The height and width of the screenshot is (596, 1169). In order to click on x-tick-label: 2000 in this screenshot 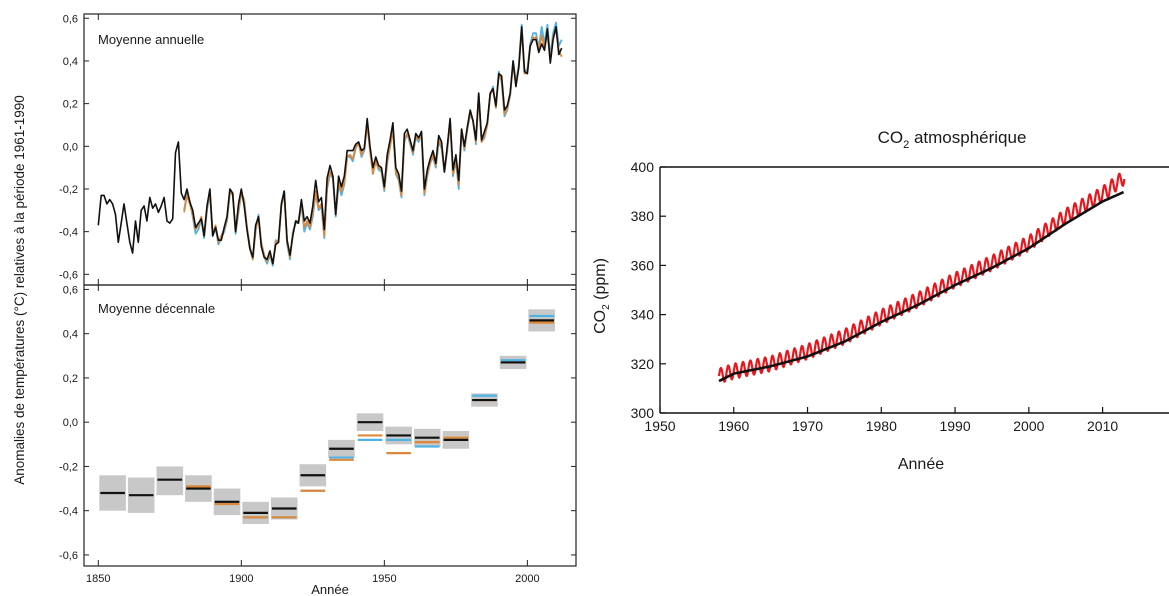, I will do `click(527, 579)`.